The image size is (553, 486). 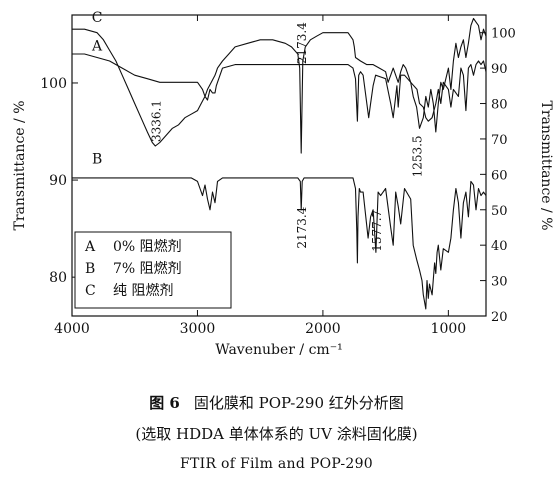 What do you see at coordinates (499, 282) in the screenshot?
I see `y-right-tick-label: 30` at bounding box center [499, 282].